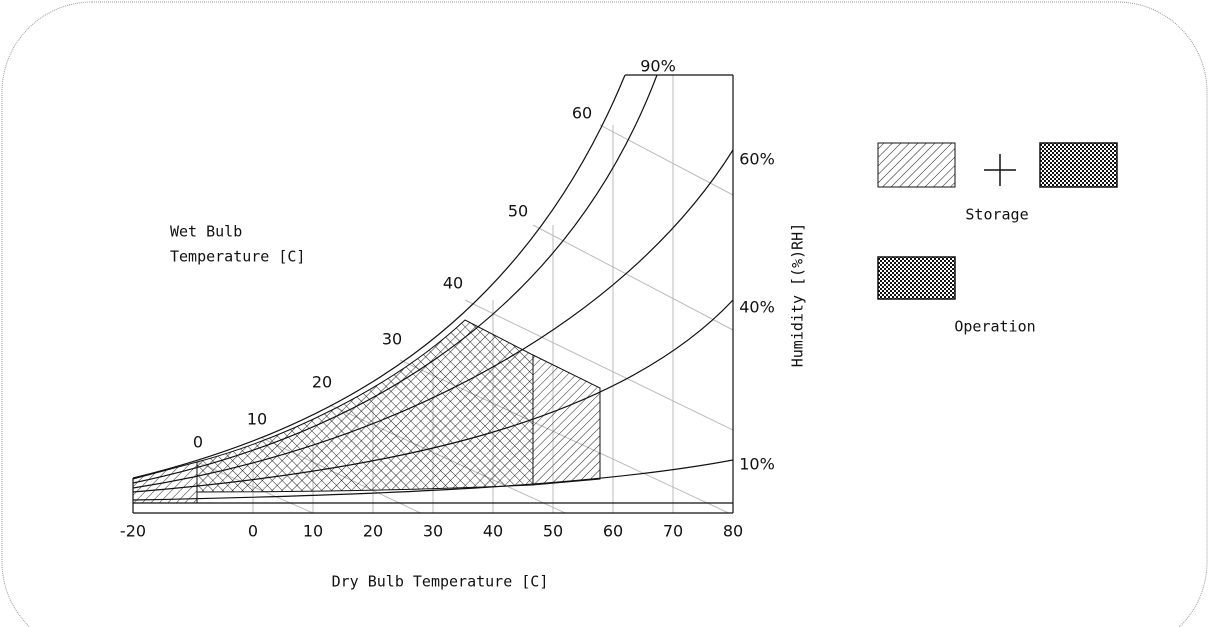  What do you see at coordinates (440, 582) in the screenshot?
I see `x-axis-label: Dry Bulb Temperature [C]` at bounding box center [440, 582].